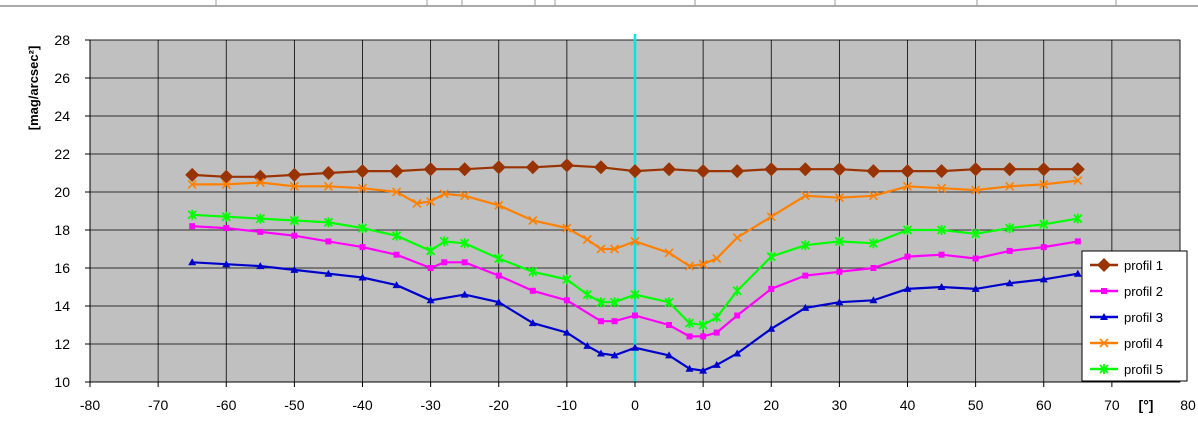 This screenshot has width=1198, height=428. What do you see at coordinates (771, 405) in the screenshot?
I see `x-tick-label: 20` at bounding box center [771, 405].